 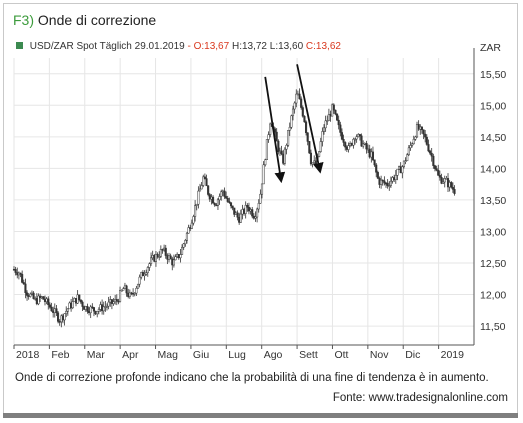 What do you see at coordinates (168, 355) in the screenshot?
I see `x-tick-label: Mag` at bounding box center [168, 355].